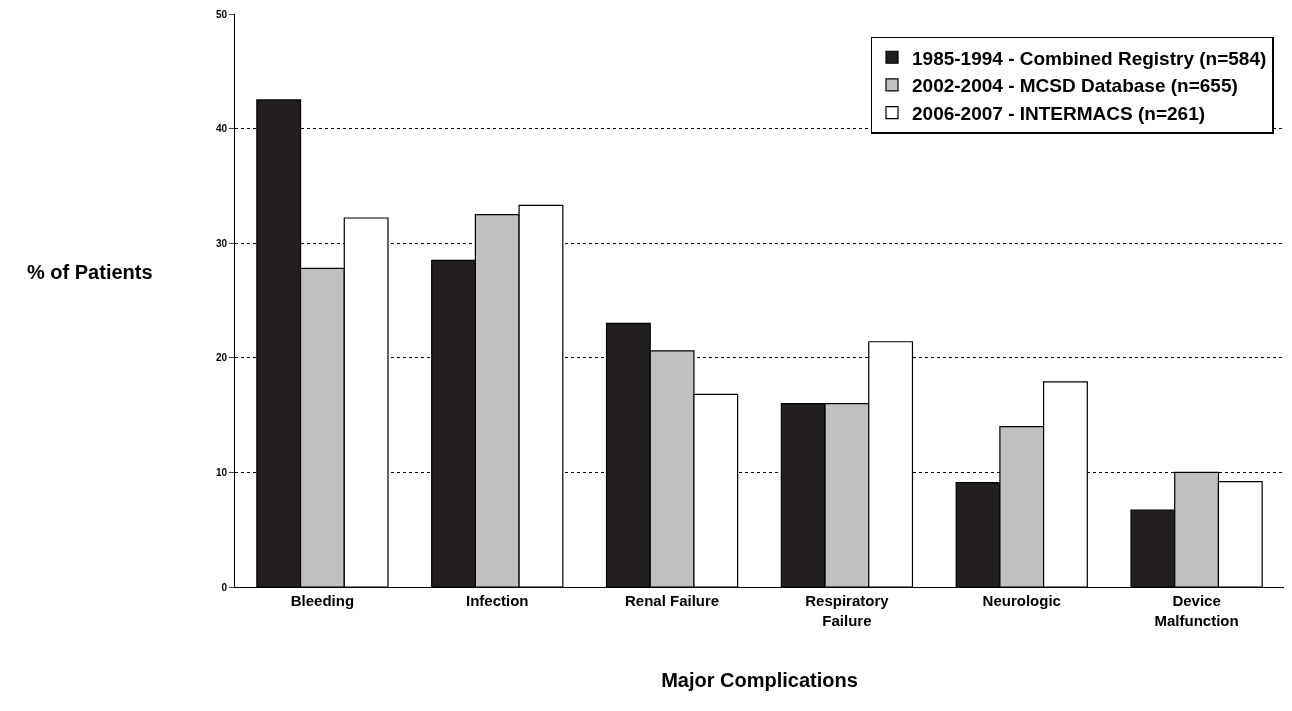 Image resolution: width=1292 pixels, height=711 pixels. What do you see at coordinates (221, 14) in the screenshot?
I see `y-tick-label: 50` at bounding box center [221, 14].